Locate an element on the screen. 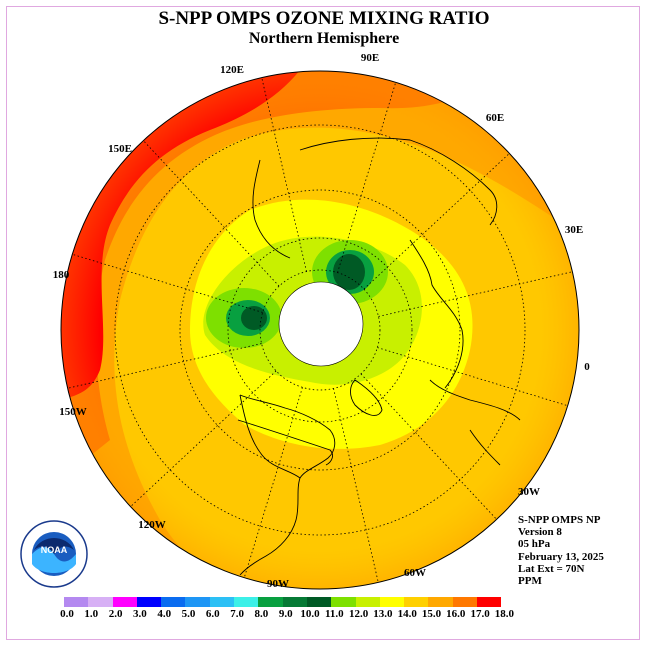  coast-hudson is located at coordinates (270, 436).